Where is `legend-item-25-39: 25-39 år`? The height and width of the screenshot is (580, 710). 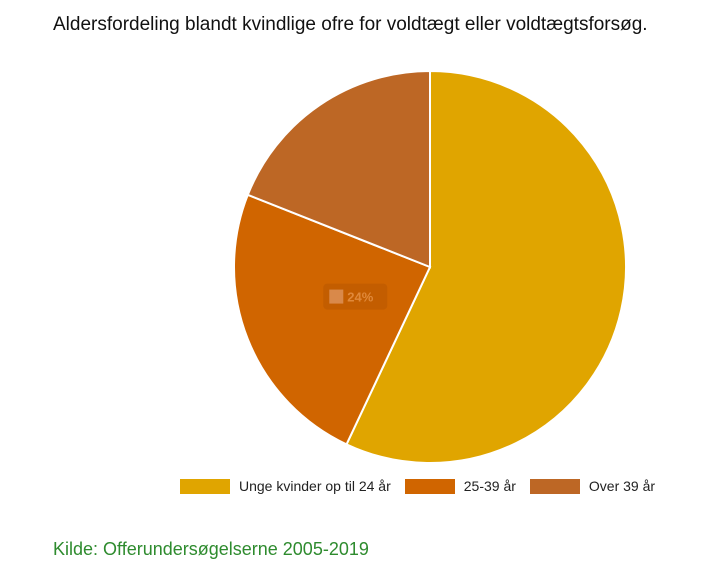 legend-item-25-39: 25-39 år is located at coordinates (460, 486).